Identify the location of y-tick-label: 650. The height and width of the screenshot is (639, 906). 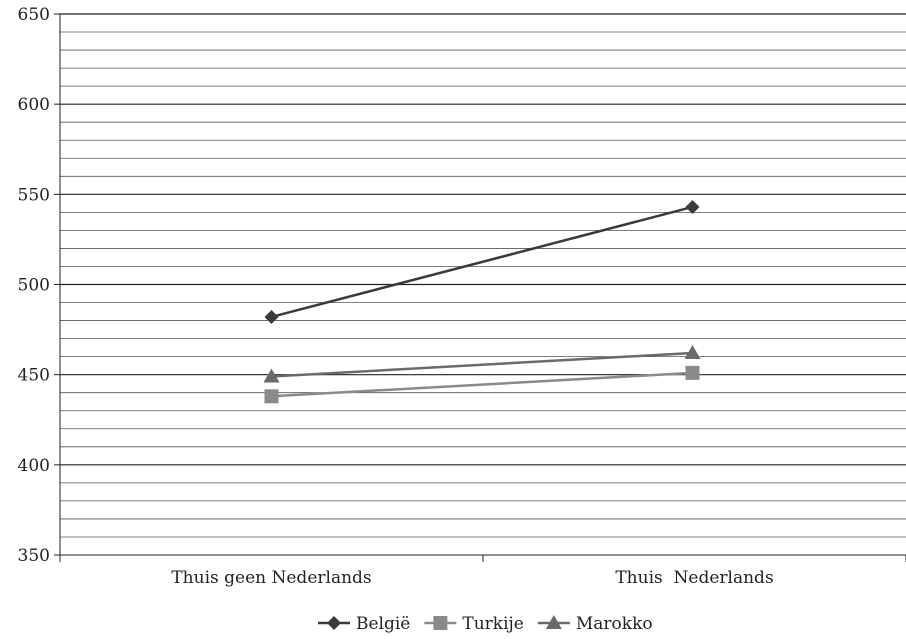
(34, 15).